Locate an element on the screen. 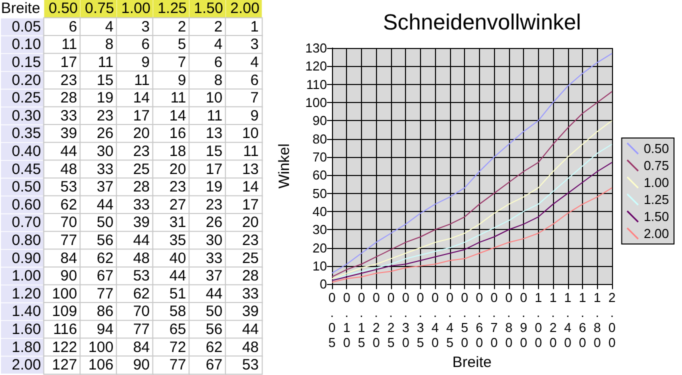  y-tick-label: 60 is located at coordinates (319, 175).